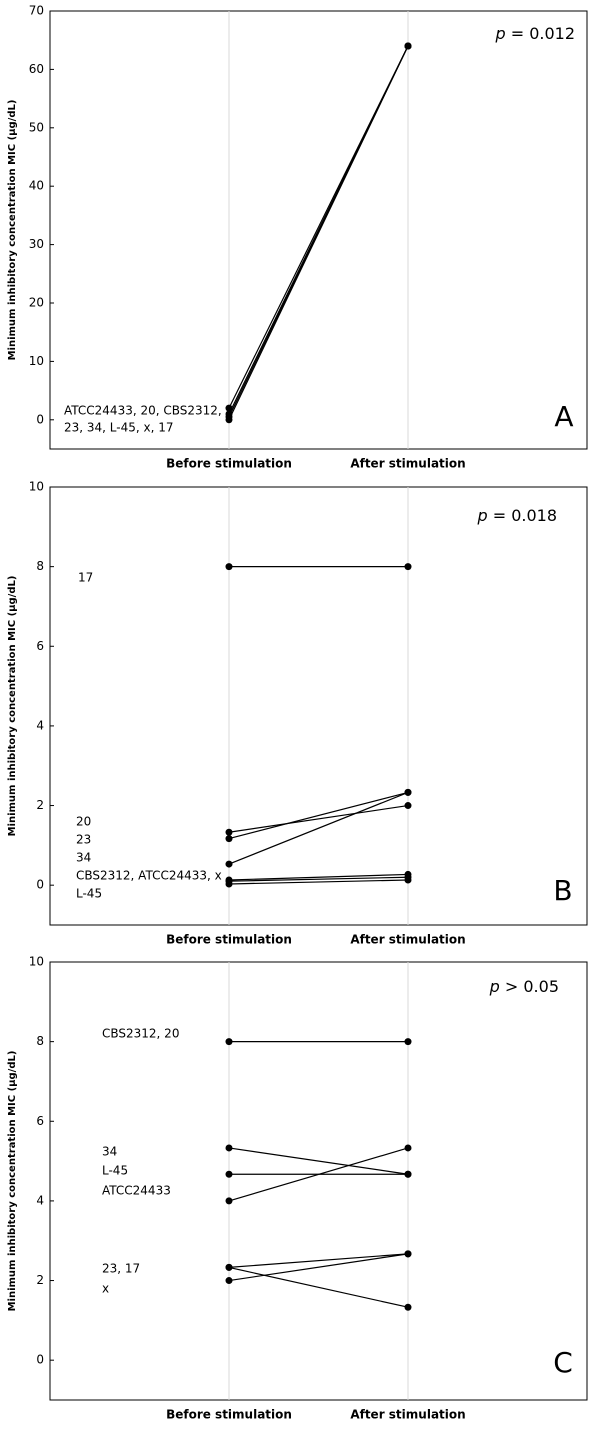 The height and width of the screenshot is (1430, 591). Describe the element at coordinates (562, 890) in the screenshot. I see `panel-label: B` at that location.